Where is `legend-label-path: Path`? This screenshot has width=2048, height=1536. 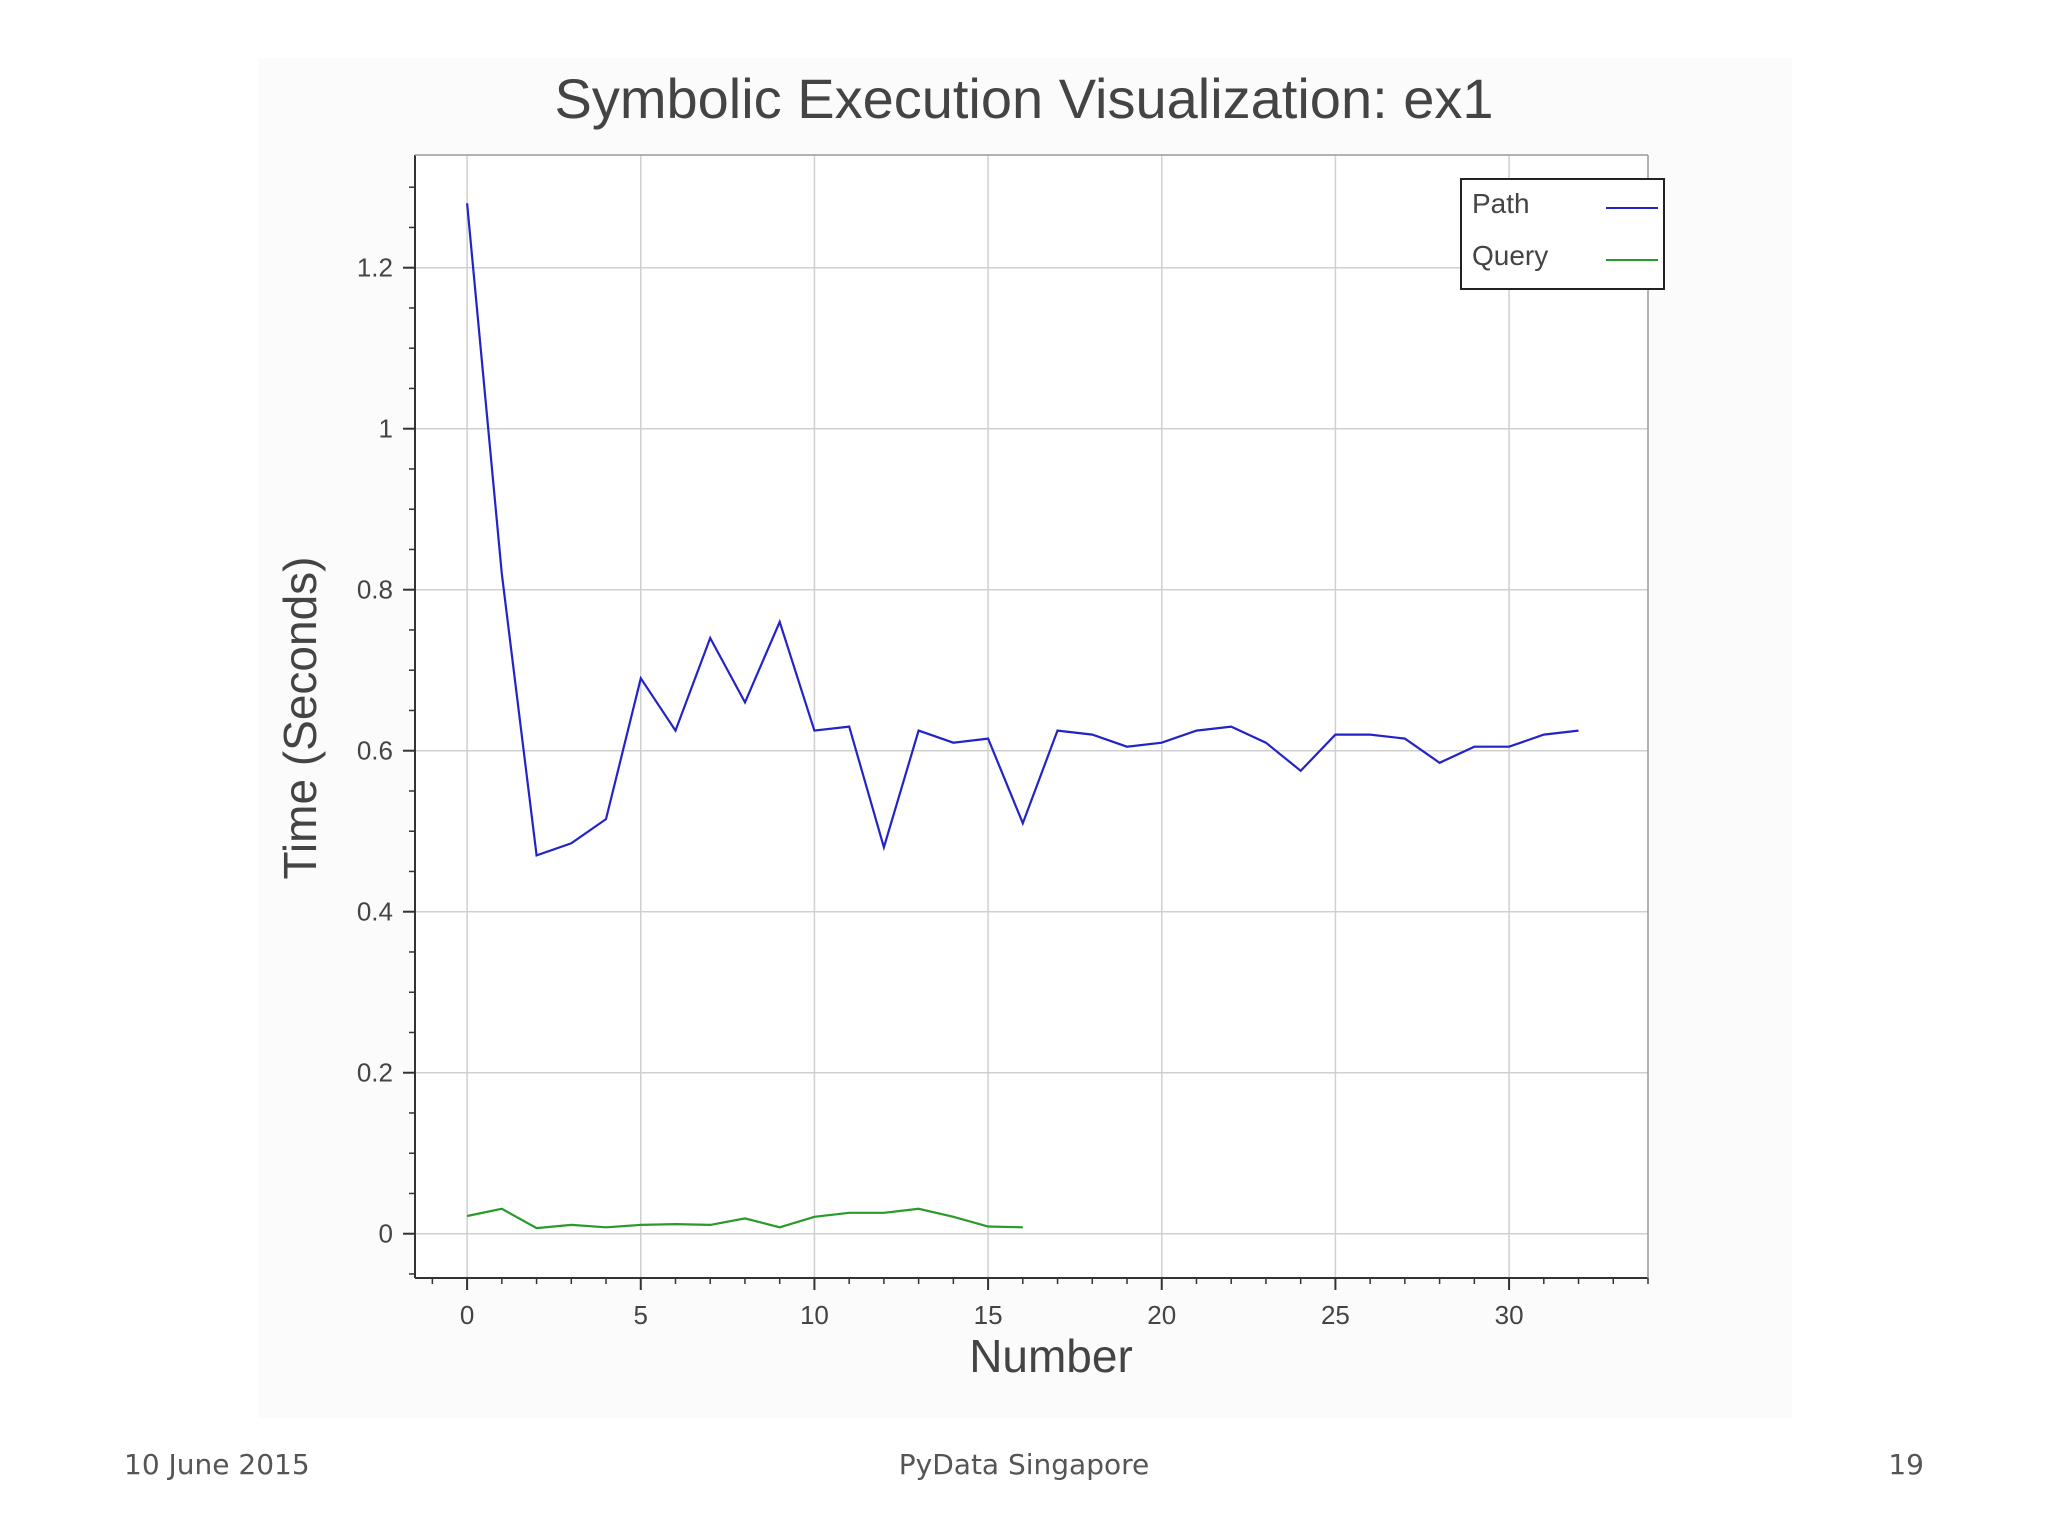
legend-label-path: Path is located at coordinates (1501, 203).